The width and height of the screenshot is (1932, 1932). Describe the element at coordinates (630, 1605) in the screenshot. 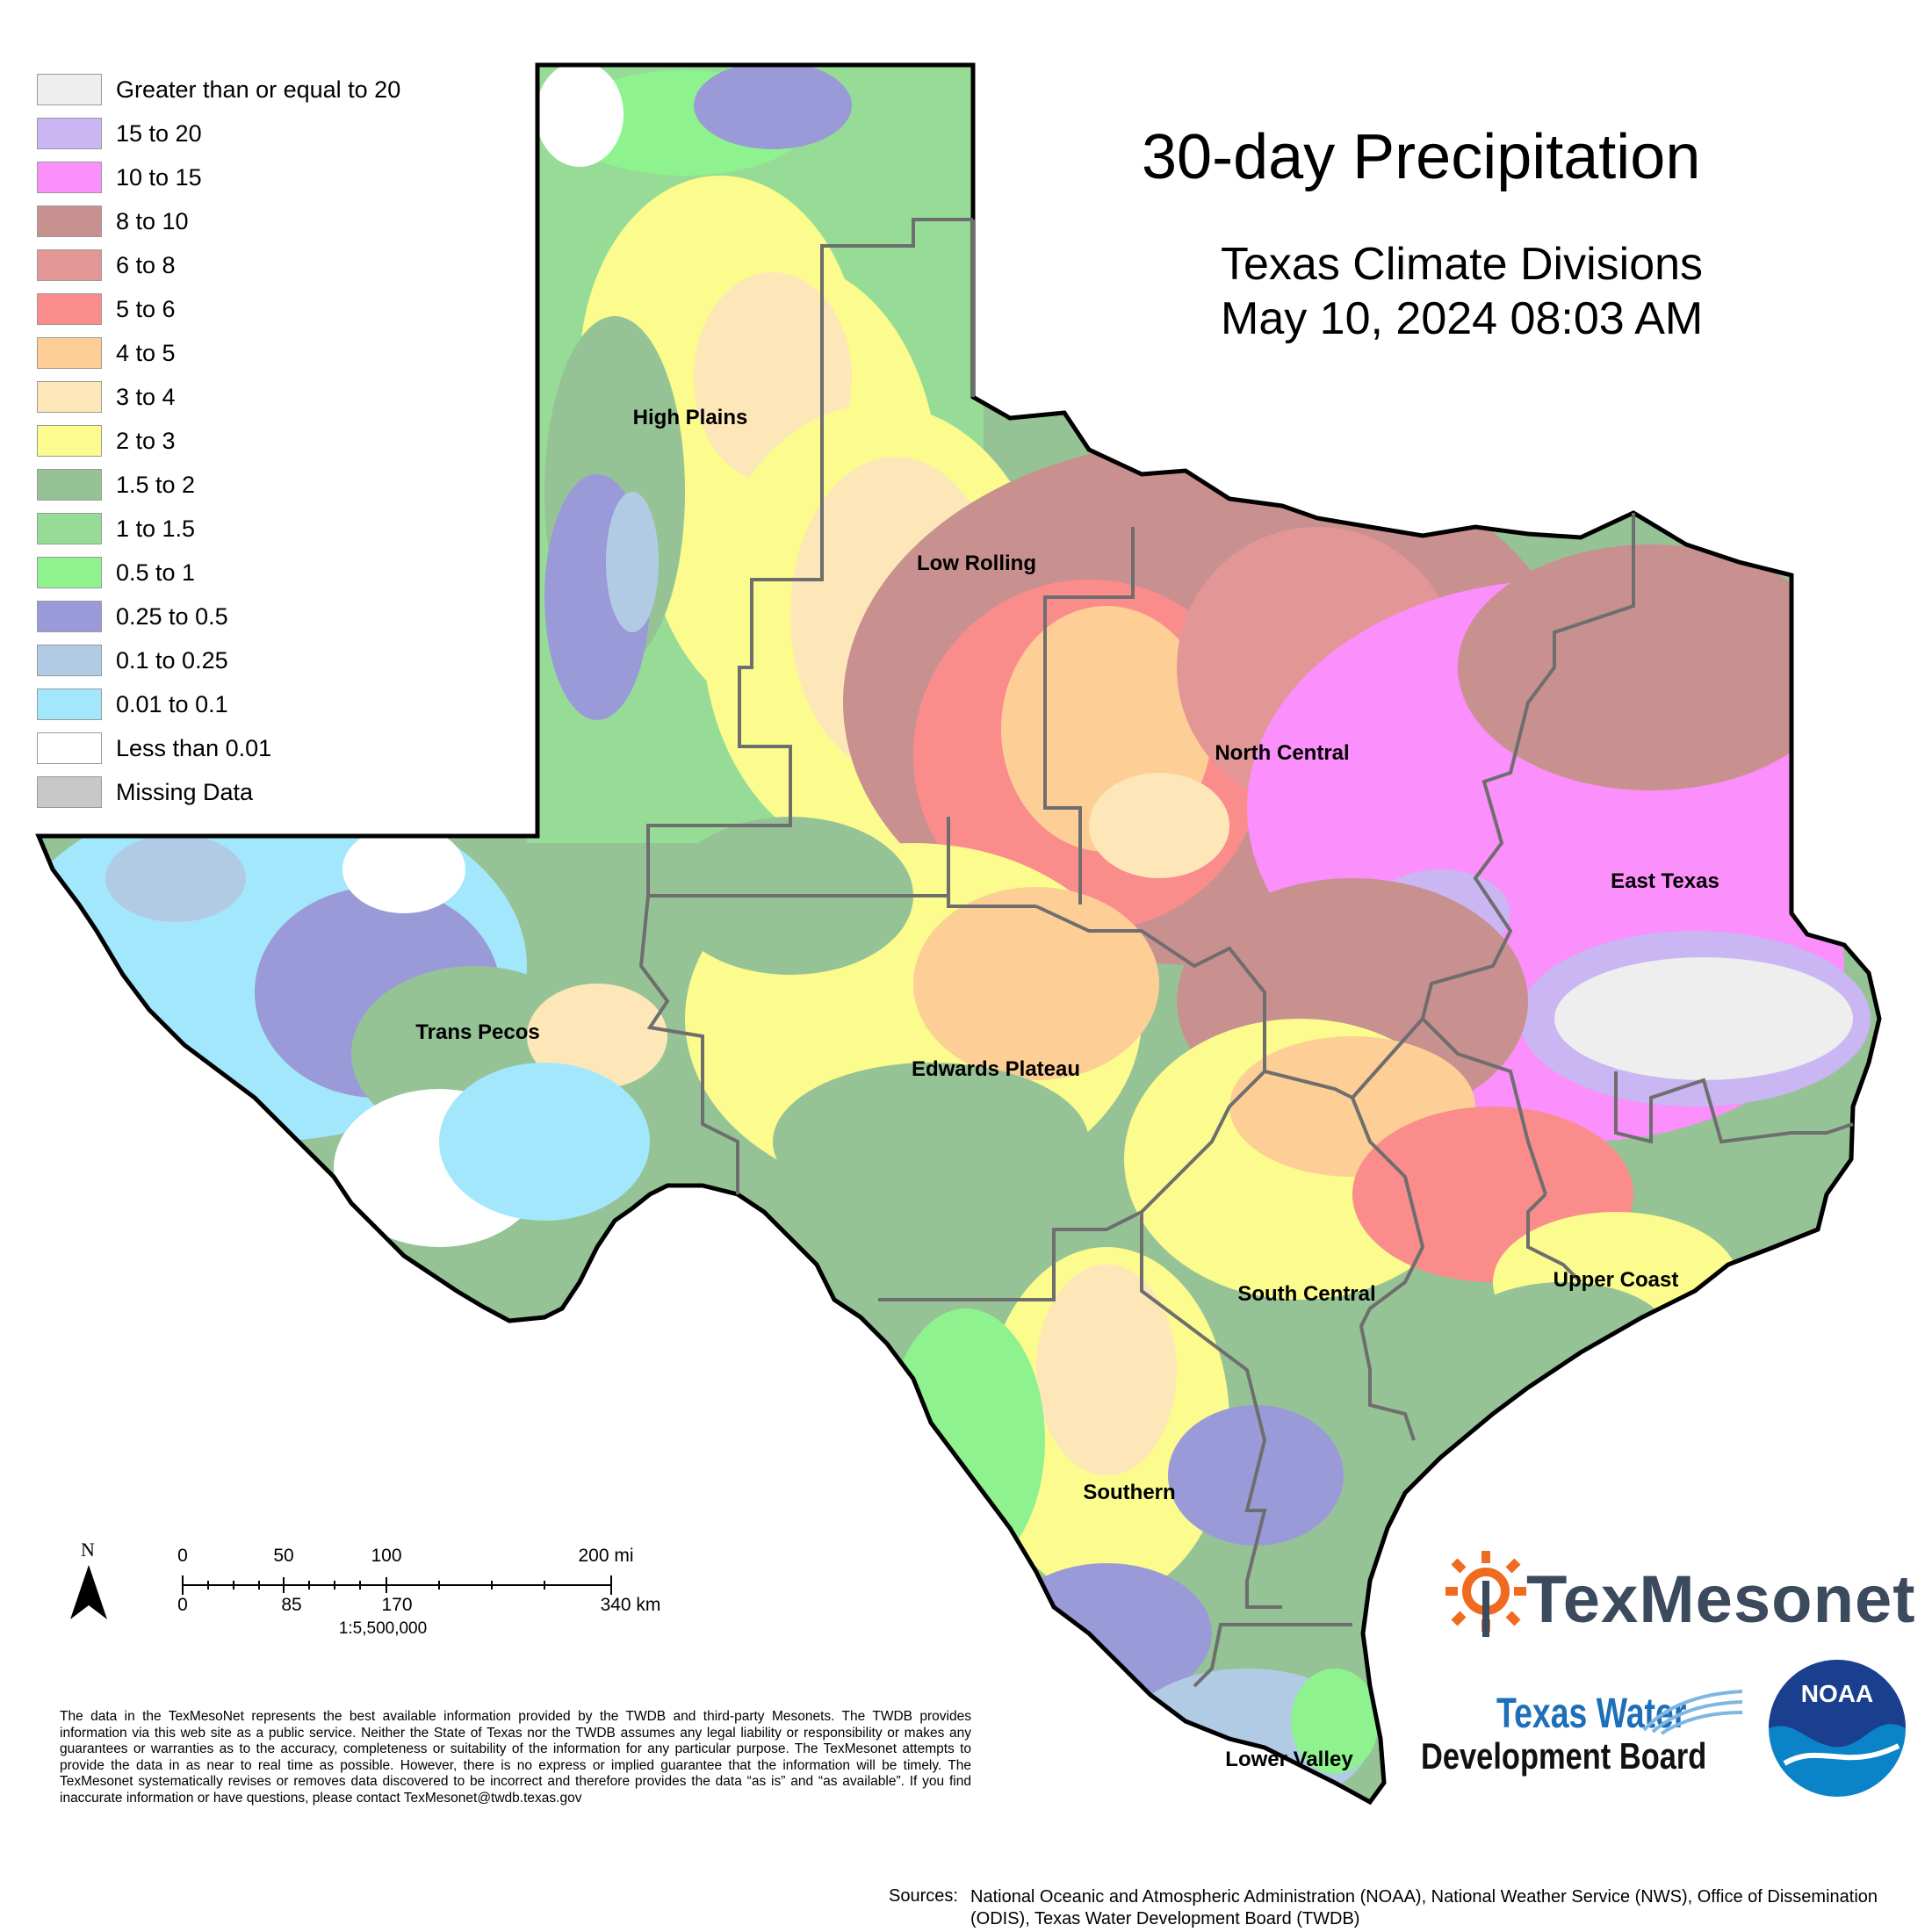

I see `scale-km-340: 340 km` at that location.